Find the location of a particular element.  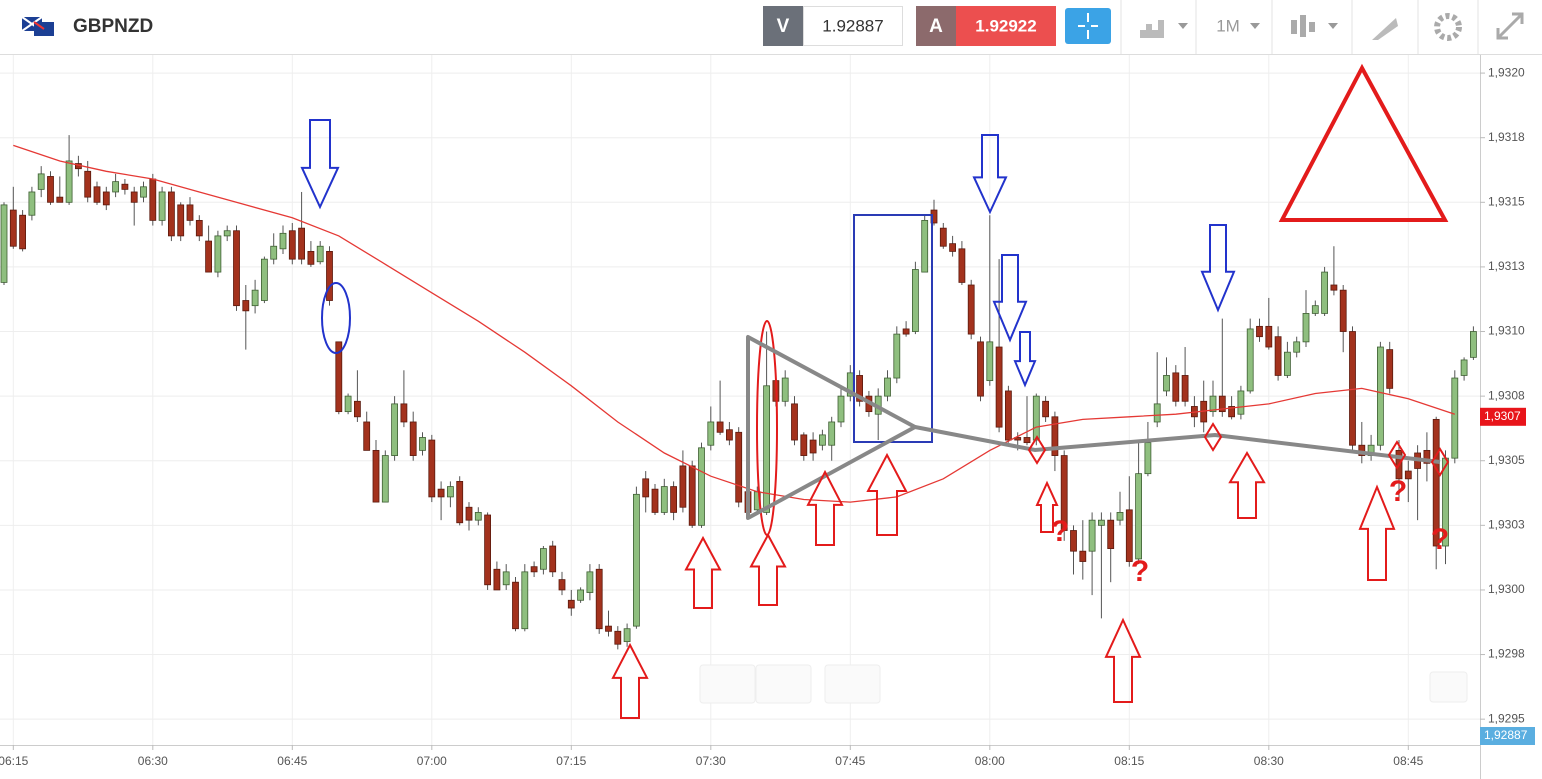

separators is located at coordinates (1299, 27).